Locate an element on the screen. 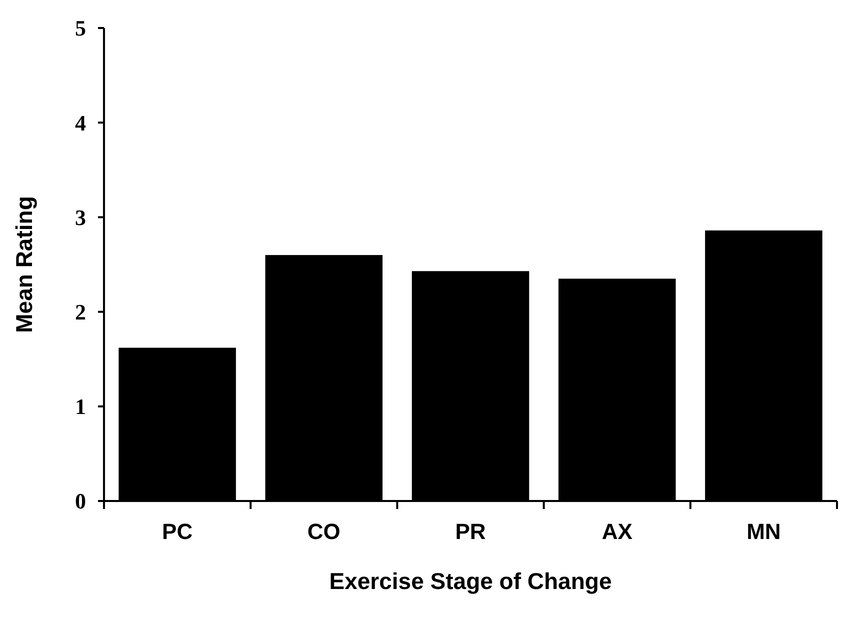 The width and height of the screenshot is (855, 619). x-tick-label: PC is located at coordinates (177, 531).